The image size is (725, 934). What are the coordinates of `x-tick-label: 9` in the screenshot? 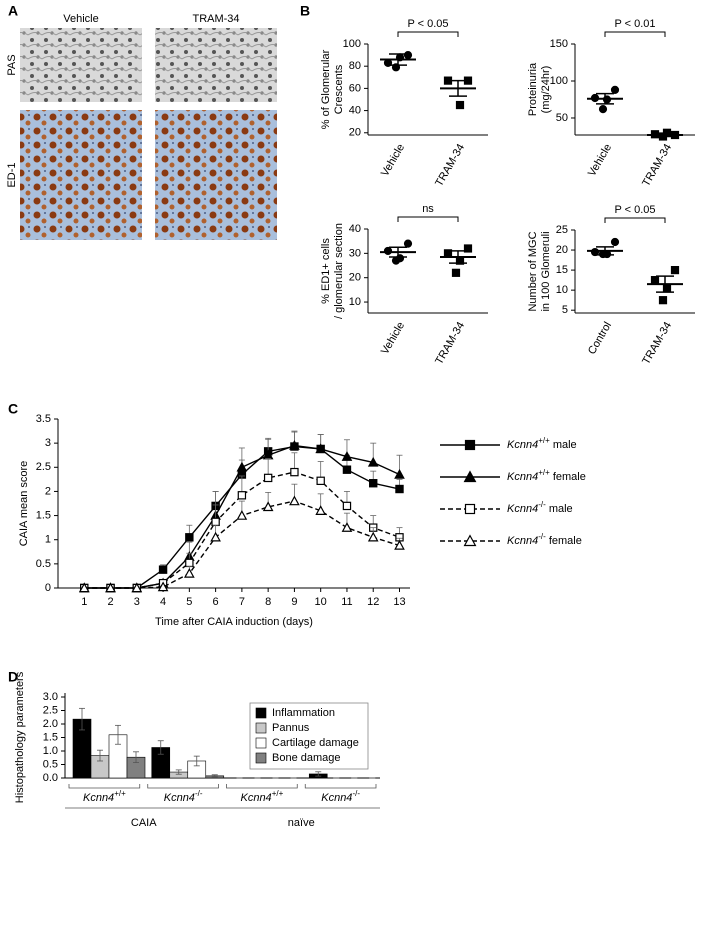 It's located at (294, 602).